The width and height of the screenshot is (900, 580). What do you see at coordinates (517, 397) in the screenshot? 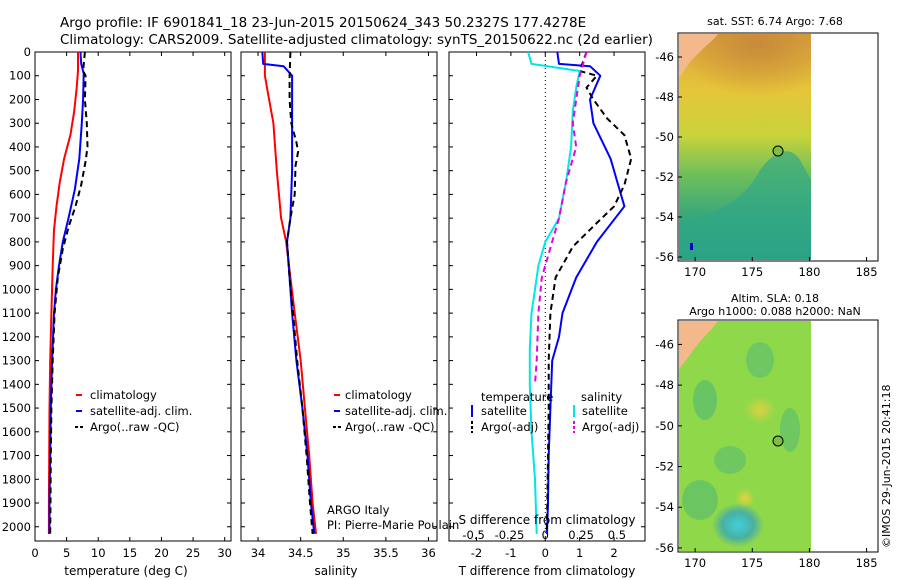
I see `legend-title: temperature` at bounding box center [517, 397].